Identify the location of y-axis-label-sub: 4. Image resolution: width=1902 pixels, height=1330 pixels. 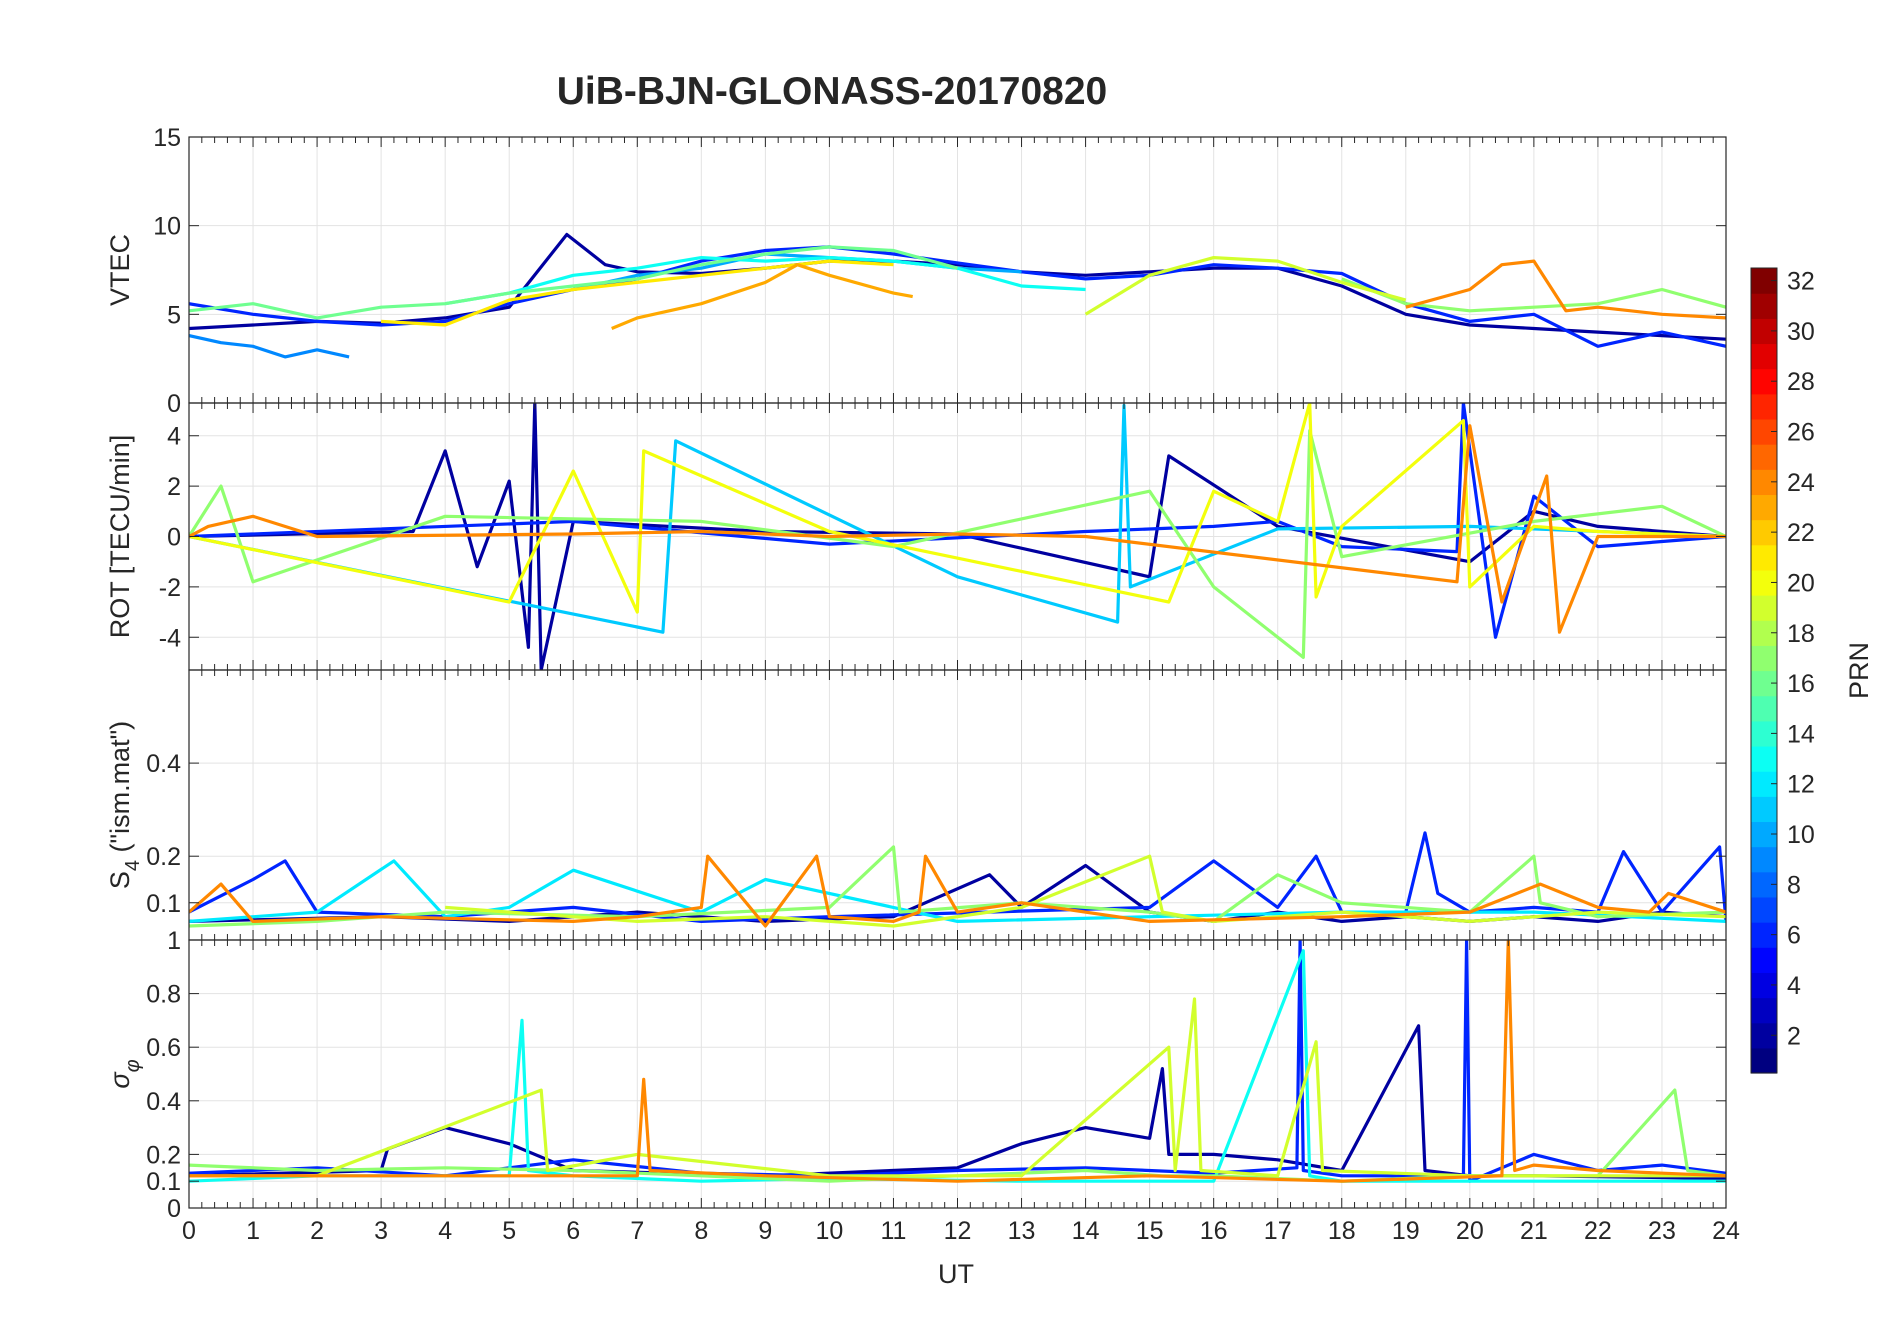
(133, 865).